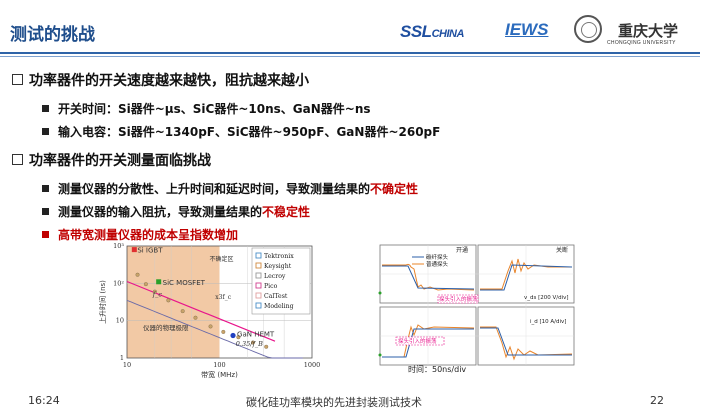  What do you see at coordinates (279, 306) in the screenshot?
I see `legend-label: Modeling` at bounding box center [279, 306].